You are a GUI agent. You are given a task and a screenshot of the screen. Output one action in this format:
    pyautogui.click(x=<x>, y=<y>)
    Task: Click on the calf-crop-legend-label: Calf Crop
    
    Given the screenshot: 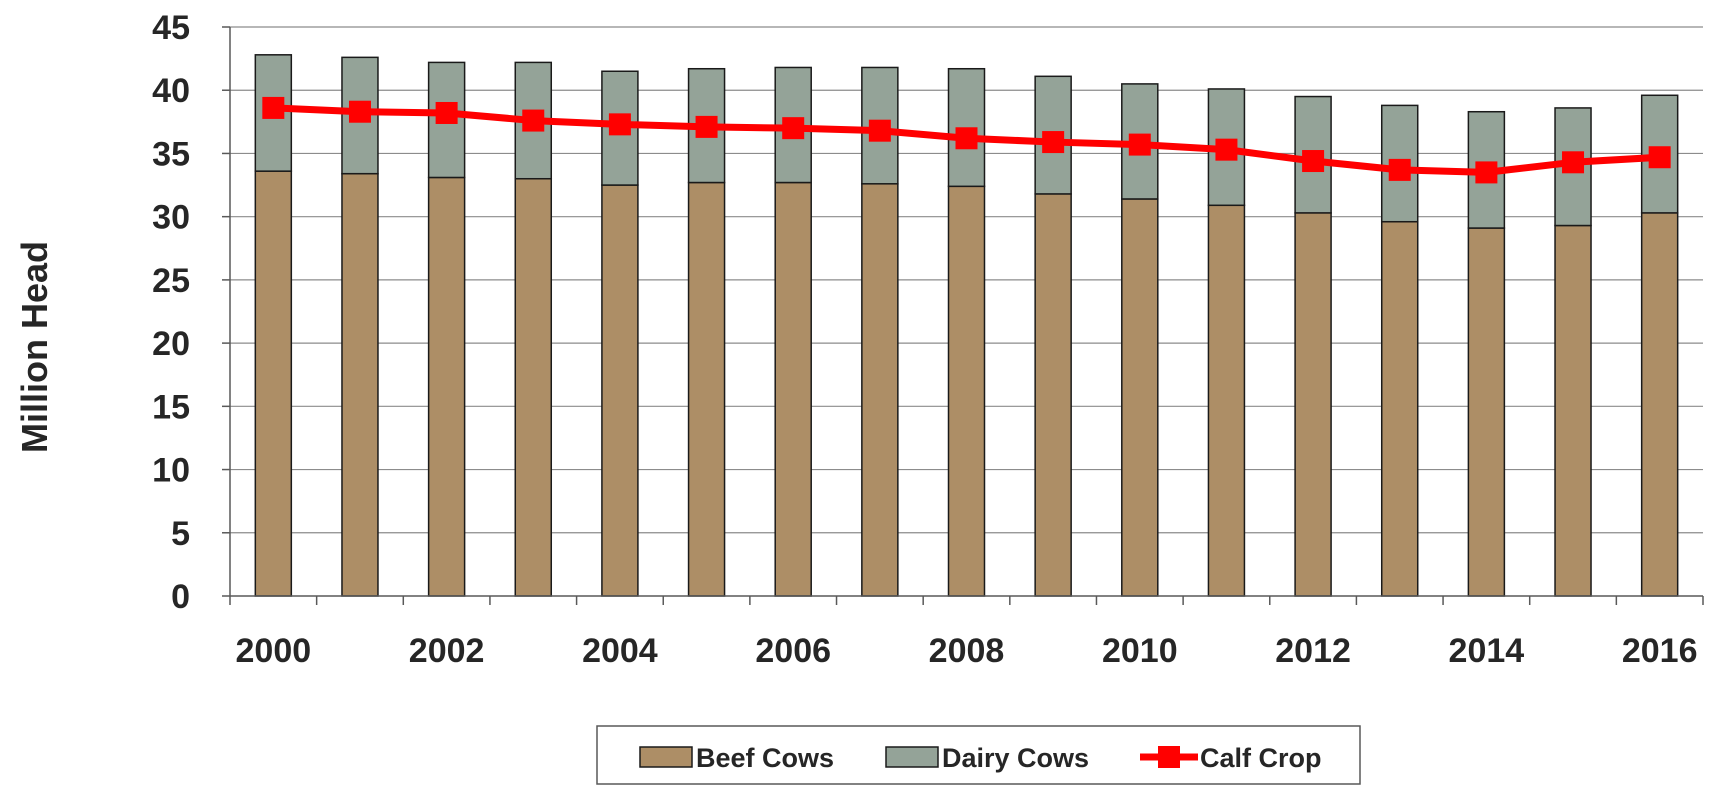 What is the action you would take?
    pyautogui.click(x=1261, y=758)
    